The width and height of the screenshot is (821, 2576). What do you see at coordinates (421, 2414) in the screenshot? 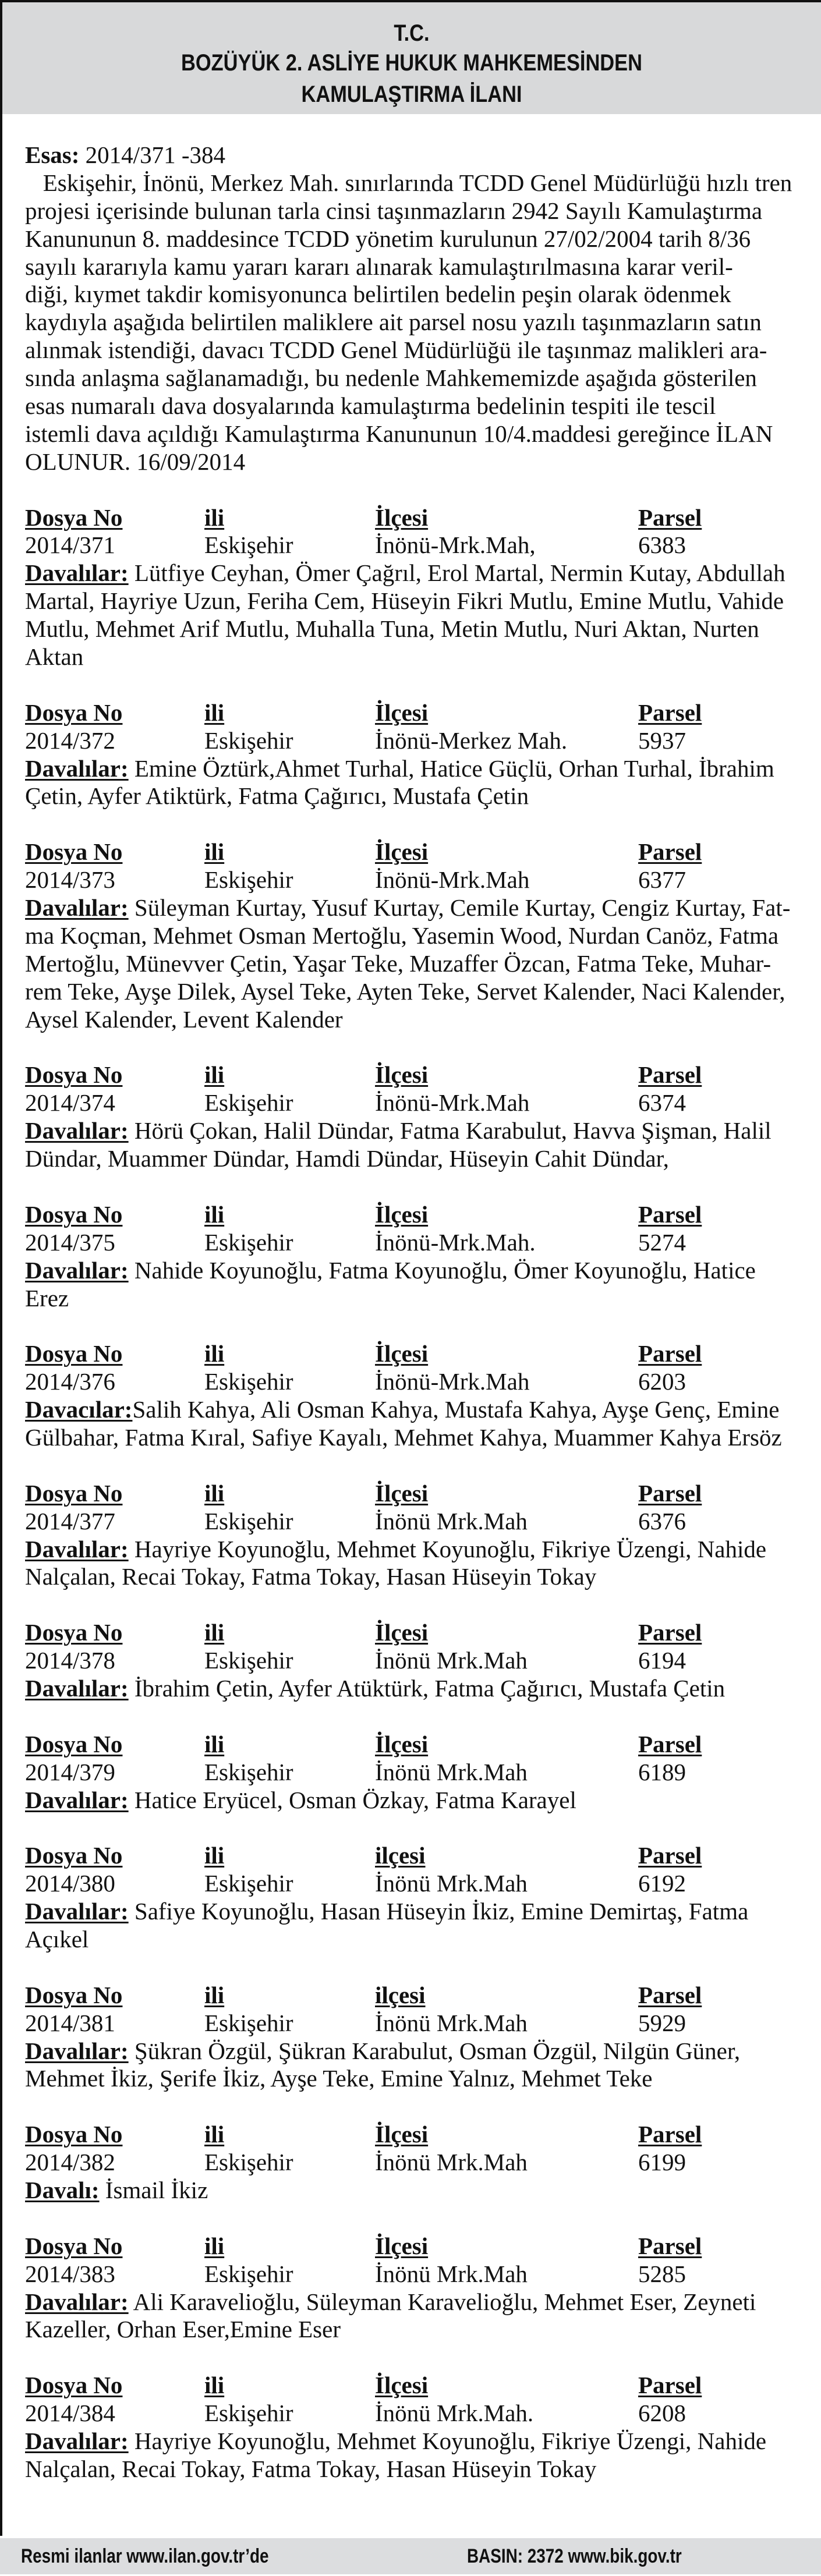
I see `case-value-row: 2014/384 Eskişehir İnönü Mrk.Mah. 6208` at bounding box center [421, 2414].